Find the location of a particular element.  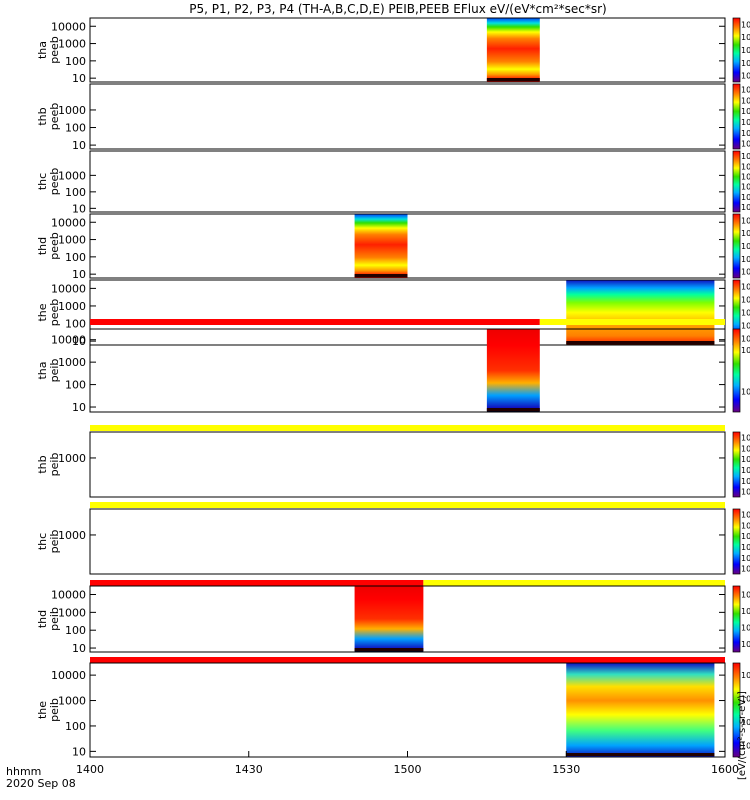

x-axis: hhmm 2020 Sep 08 1400 1430 1500 1530 1600 is located at coordinates (372, 770).